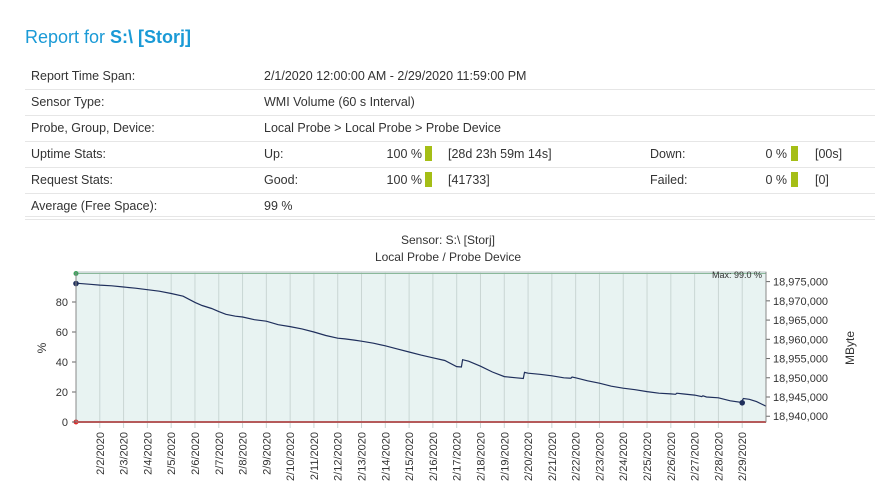  What do you see at coordinates (800, 283) in the screenshot?
I see `y2-tick-label: 18,975,000` at bounding box center [800, 283].